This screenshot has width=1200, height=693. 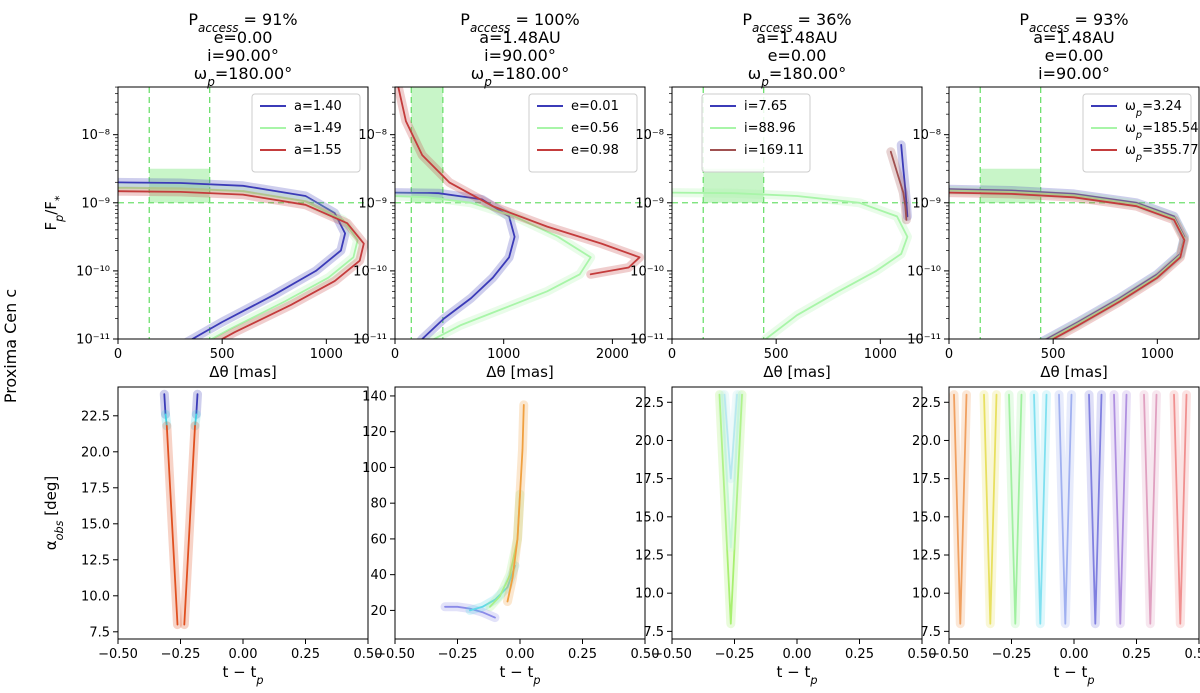 What do you see at coordinates (1161, 131) in the screenshot?
I see `legend-label: ωp=185.54` at bounding box center [1161, 131].